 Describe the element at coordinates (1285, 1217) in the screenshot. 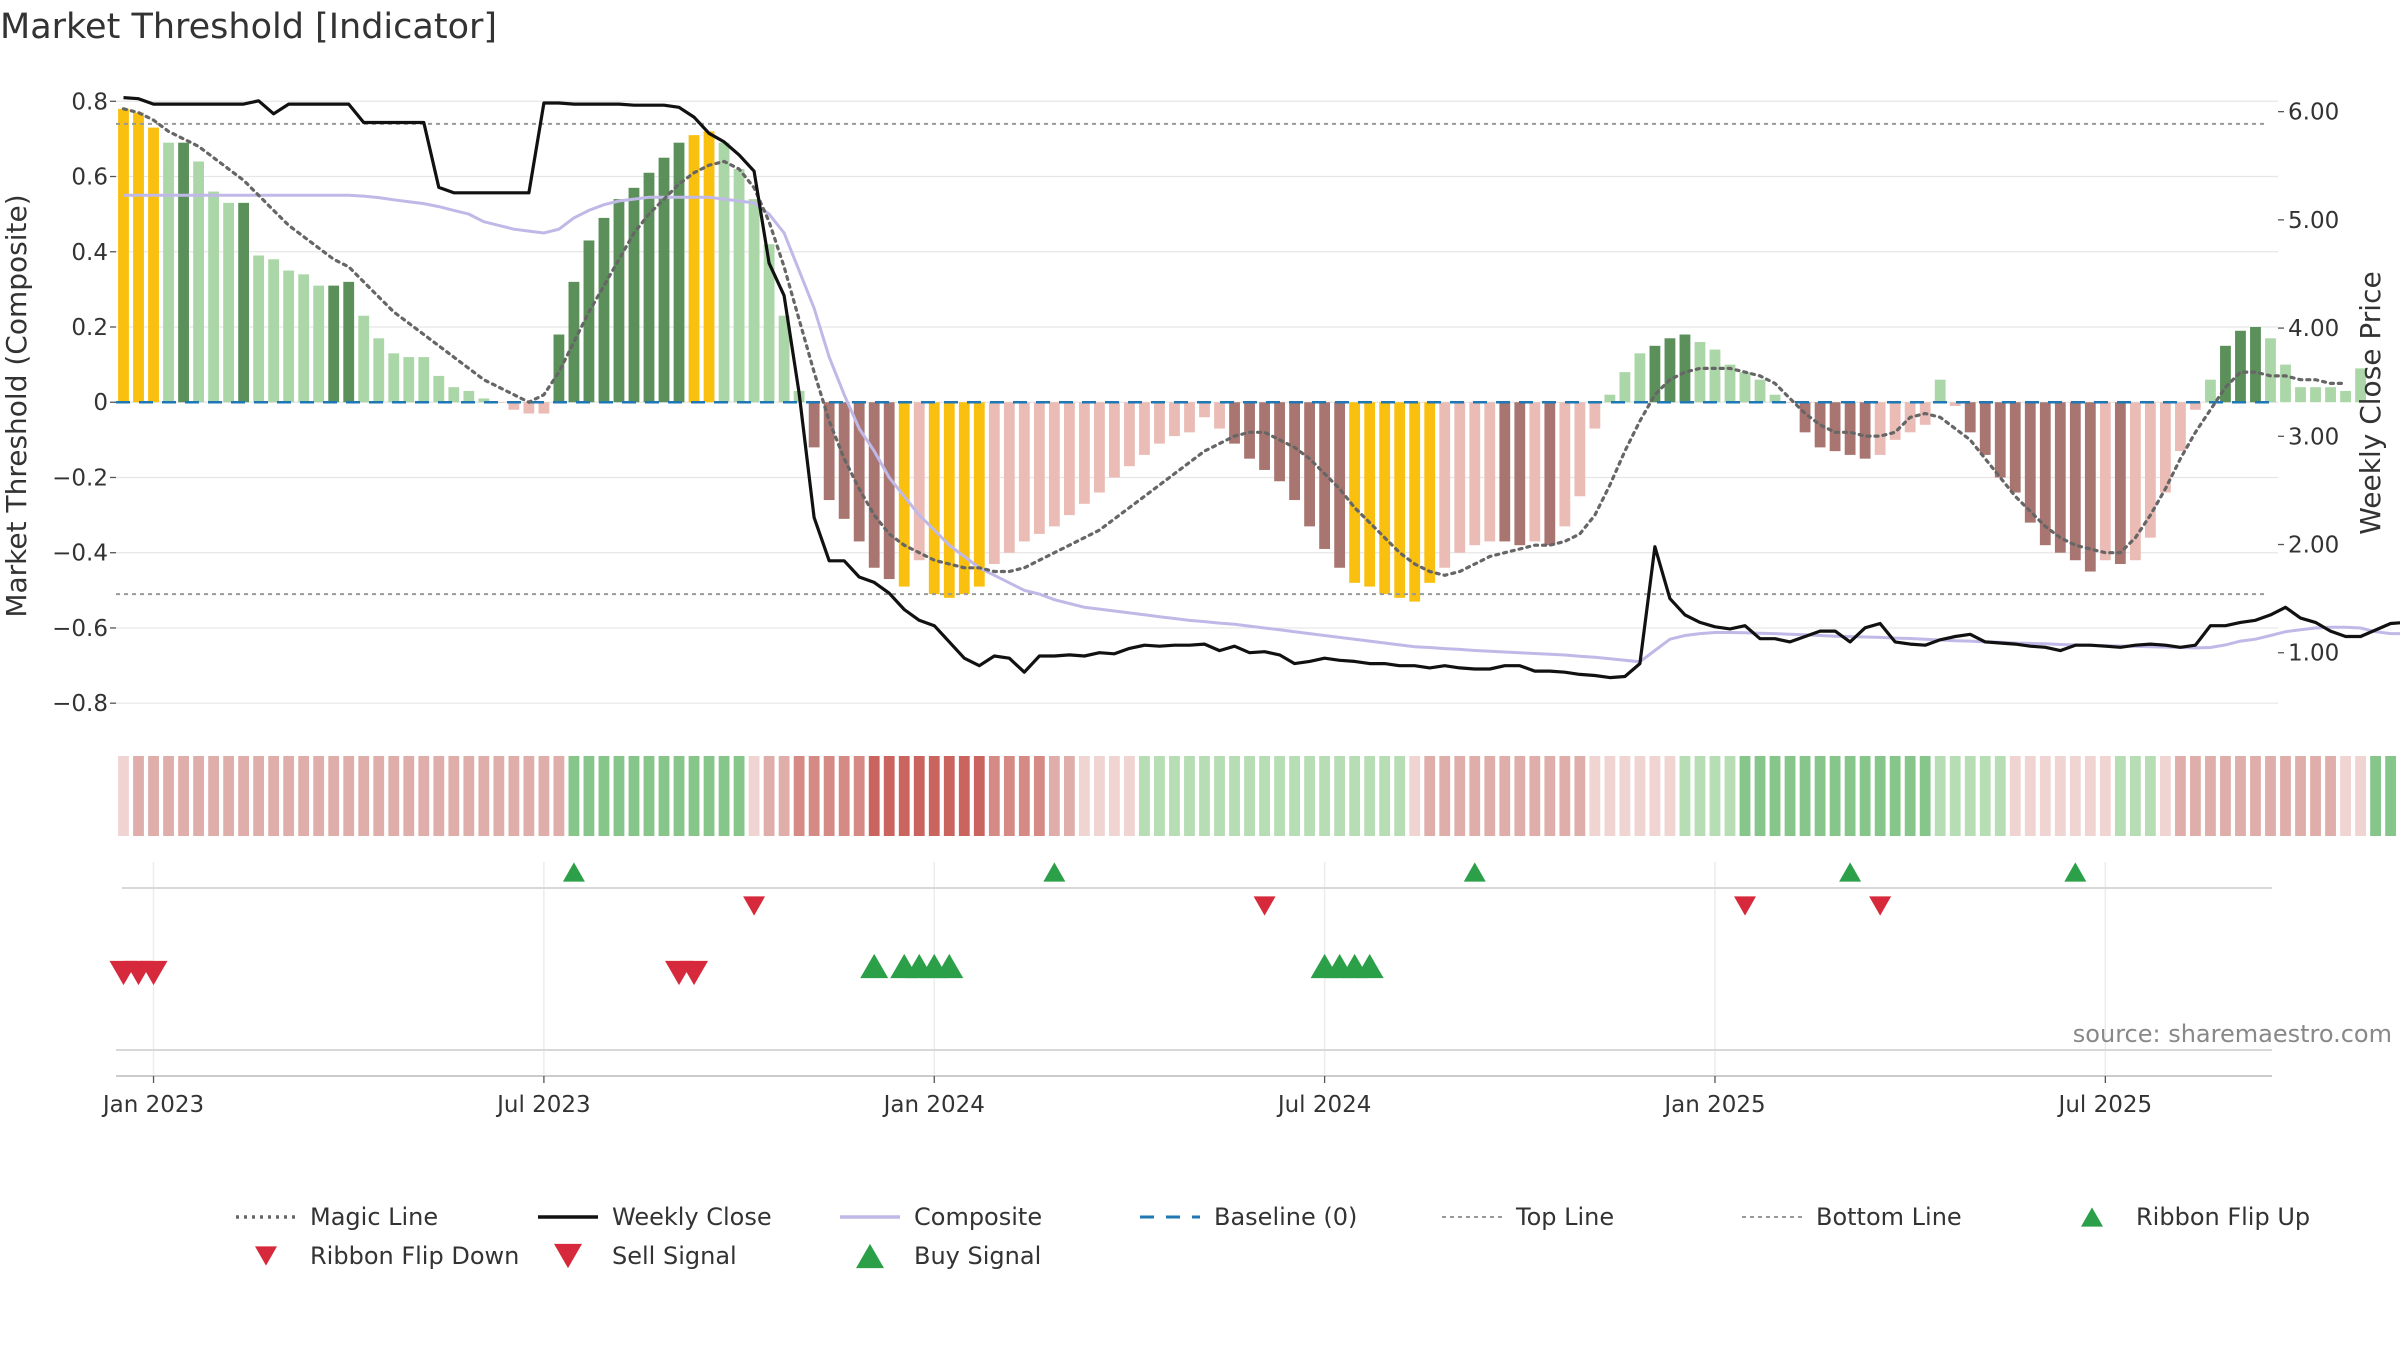

I see `legend-label: Baseline (0)` at that location.